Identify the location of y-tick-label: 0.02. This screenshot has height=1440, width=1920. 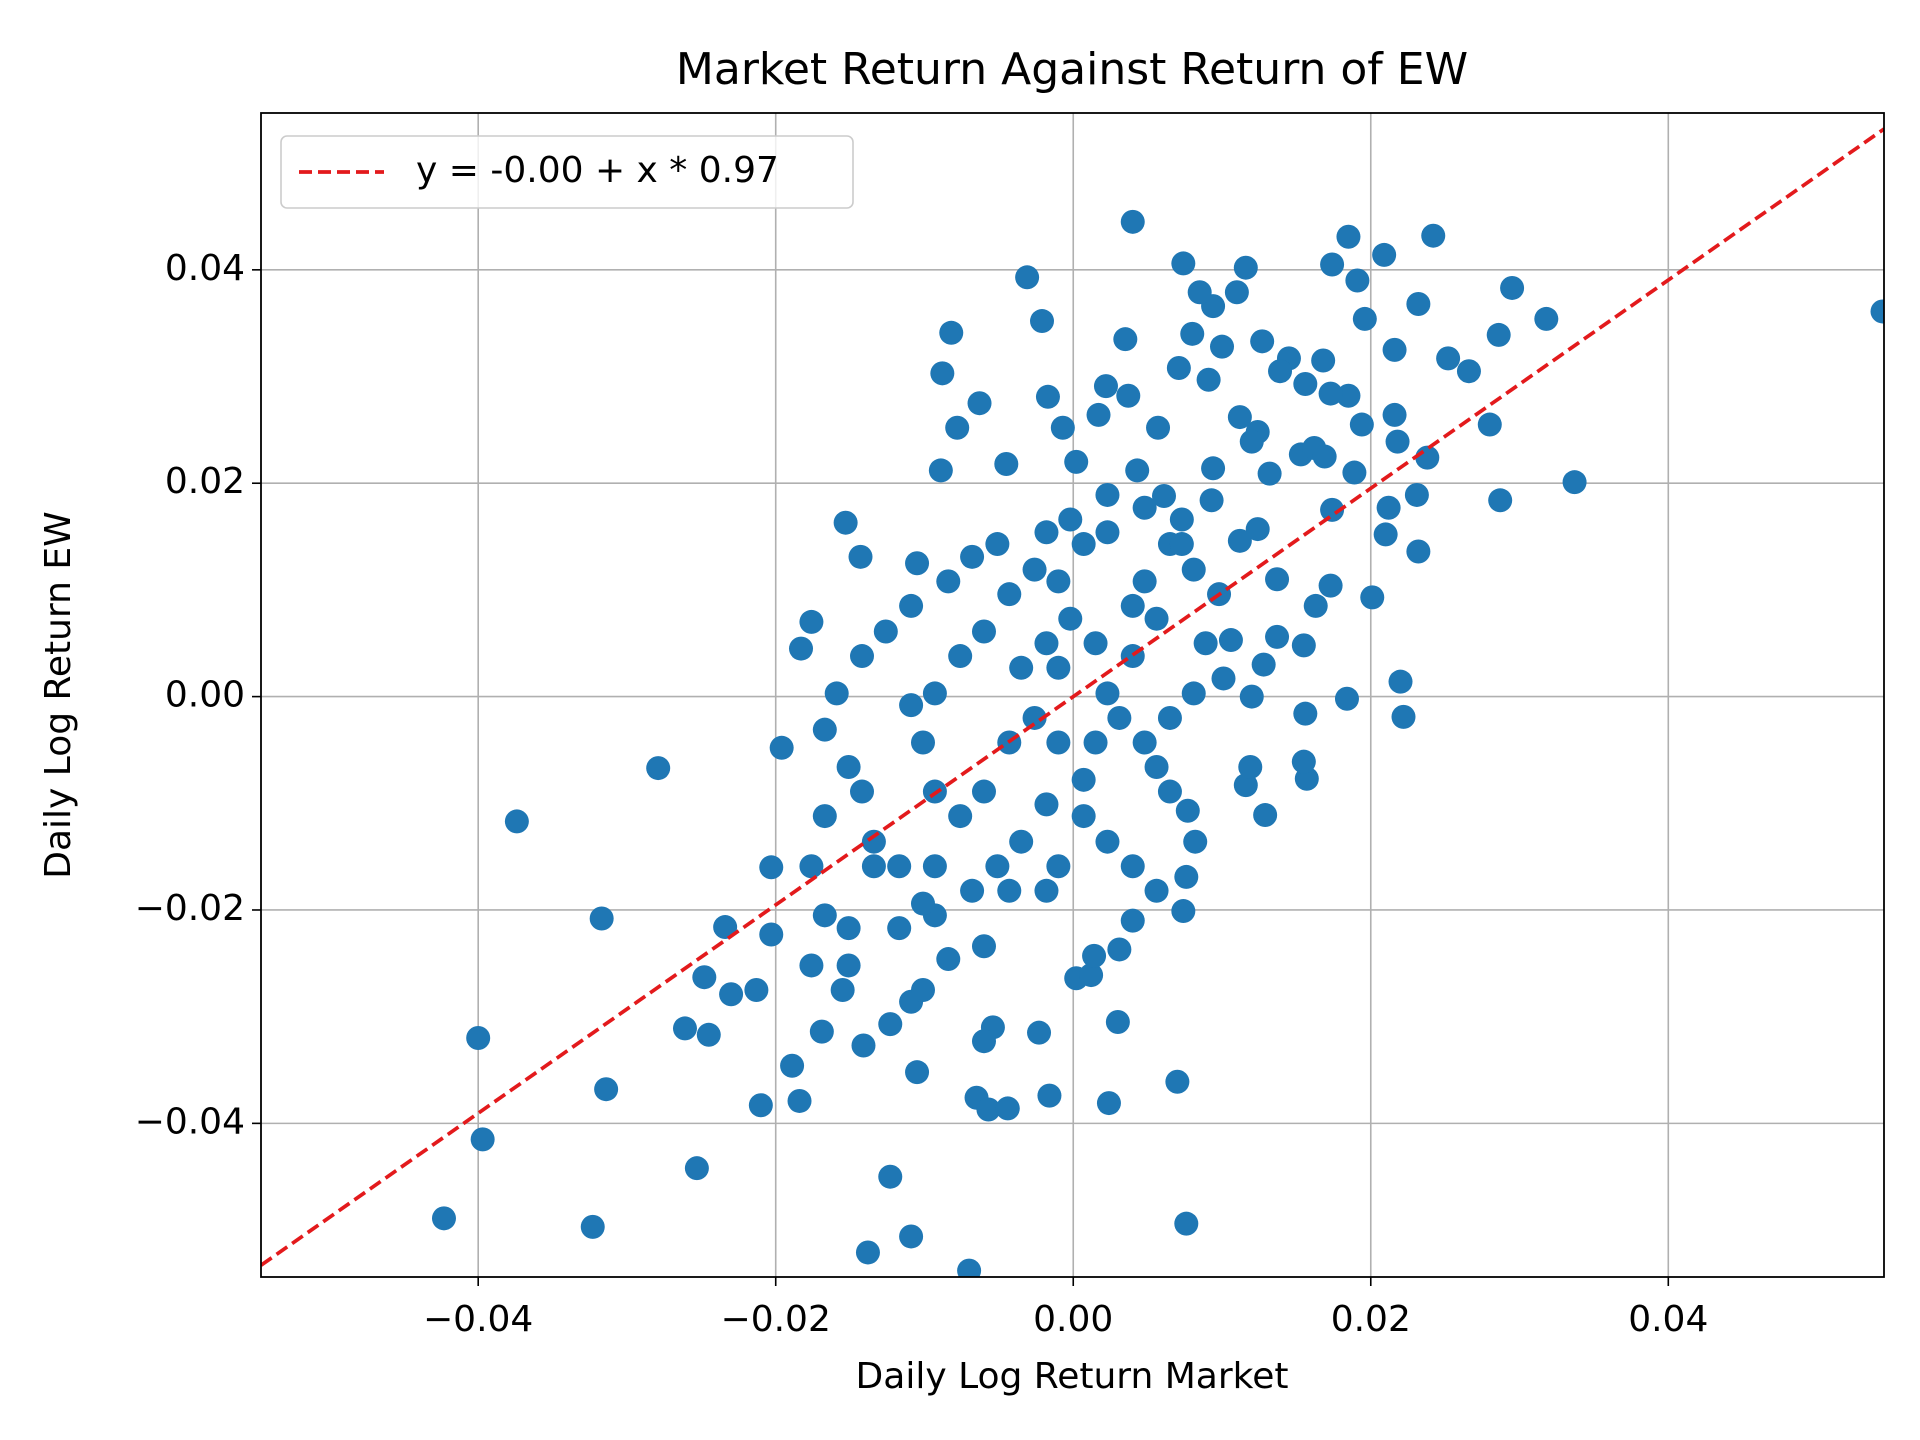
(205, 481).